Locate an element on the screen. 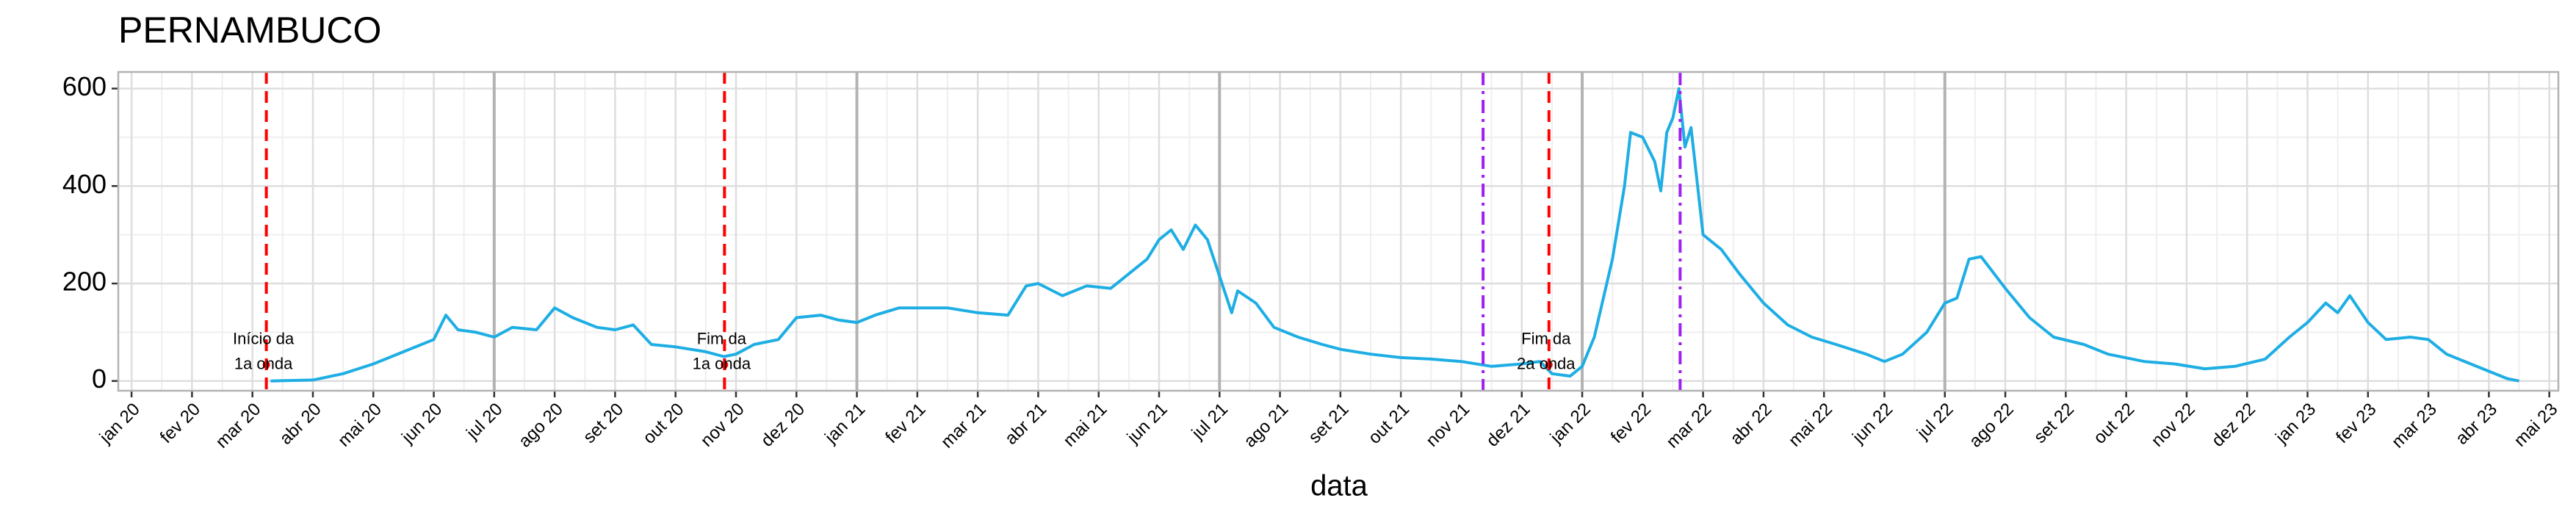 This screenshot has height=520, width=2576. event-label: 2a onda is located at coordinates (1546, 364).